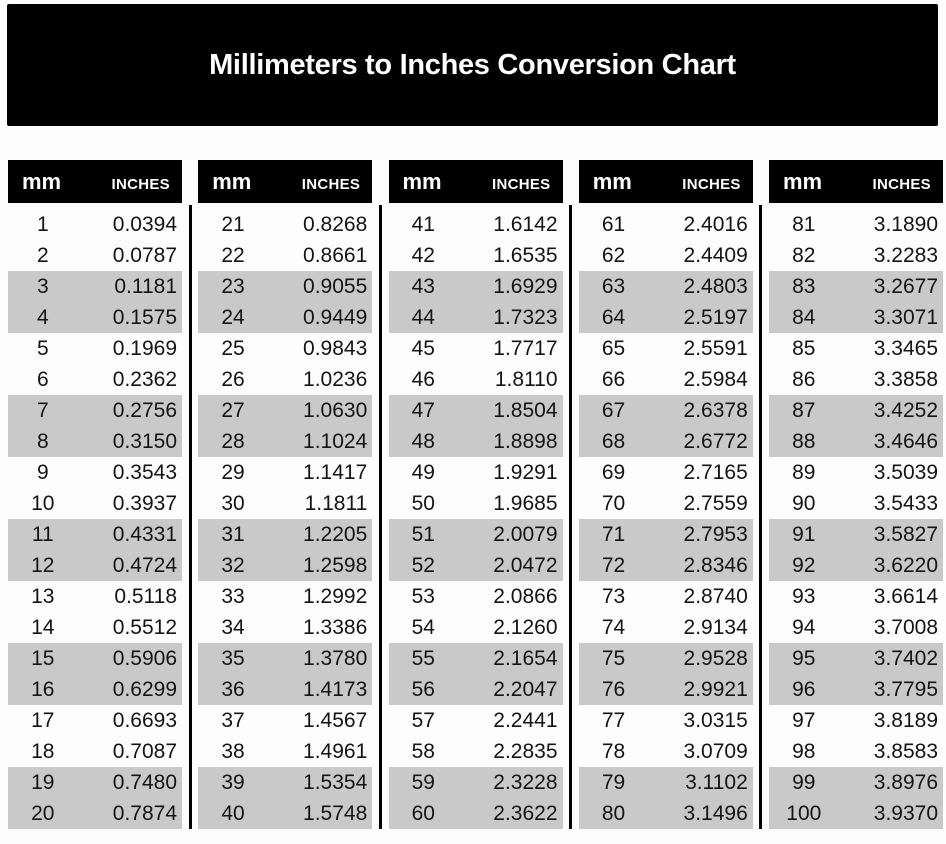 This screenshot has width=946, height=844. I want to click on table-row: 75 2.9528, so click(665, 658).